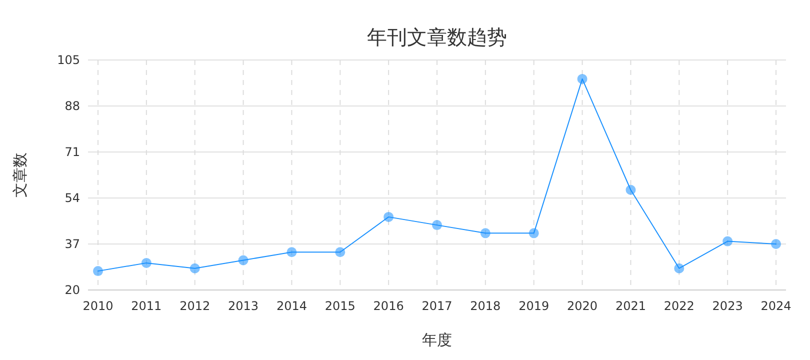 The height and width of the screenshot is (360, 810). Describe the element at coordinates (534, 306) in the screenshot. I see `x-tick-label: 2019` at that location.